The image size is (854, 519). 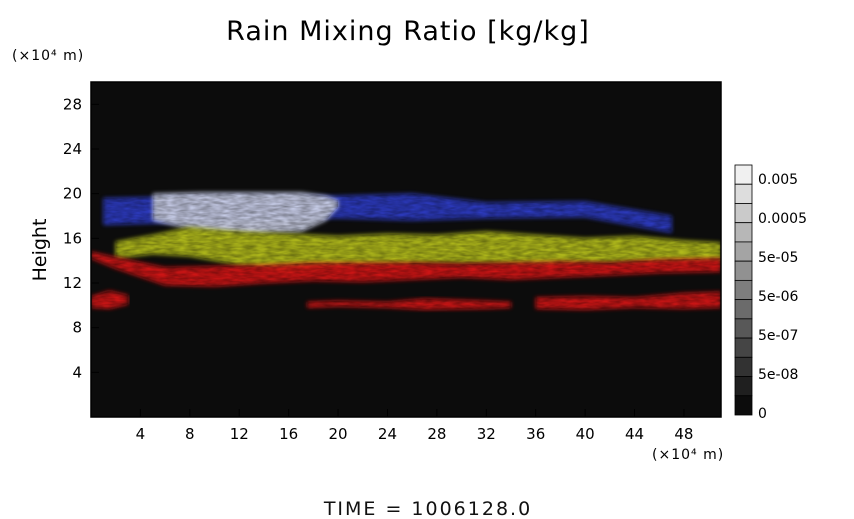 I want to click on y-axis-unit: (×10⁴ m), so click(x=48, y=56).